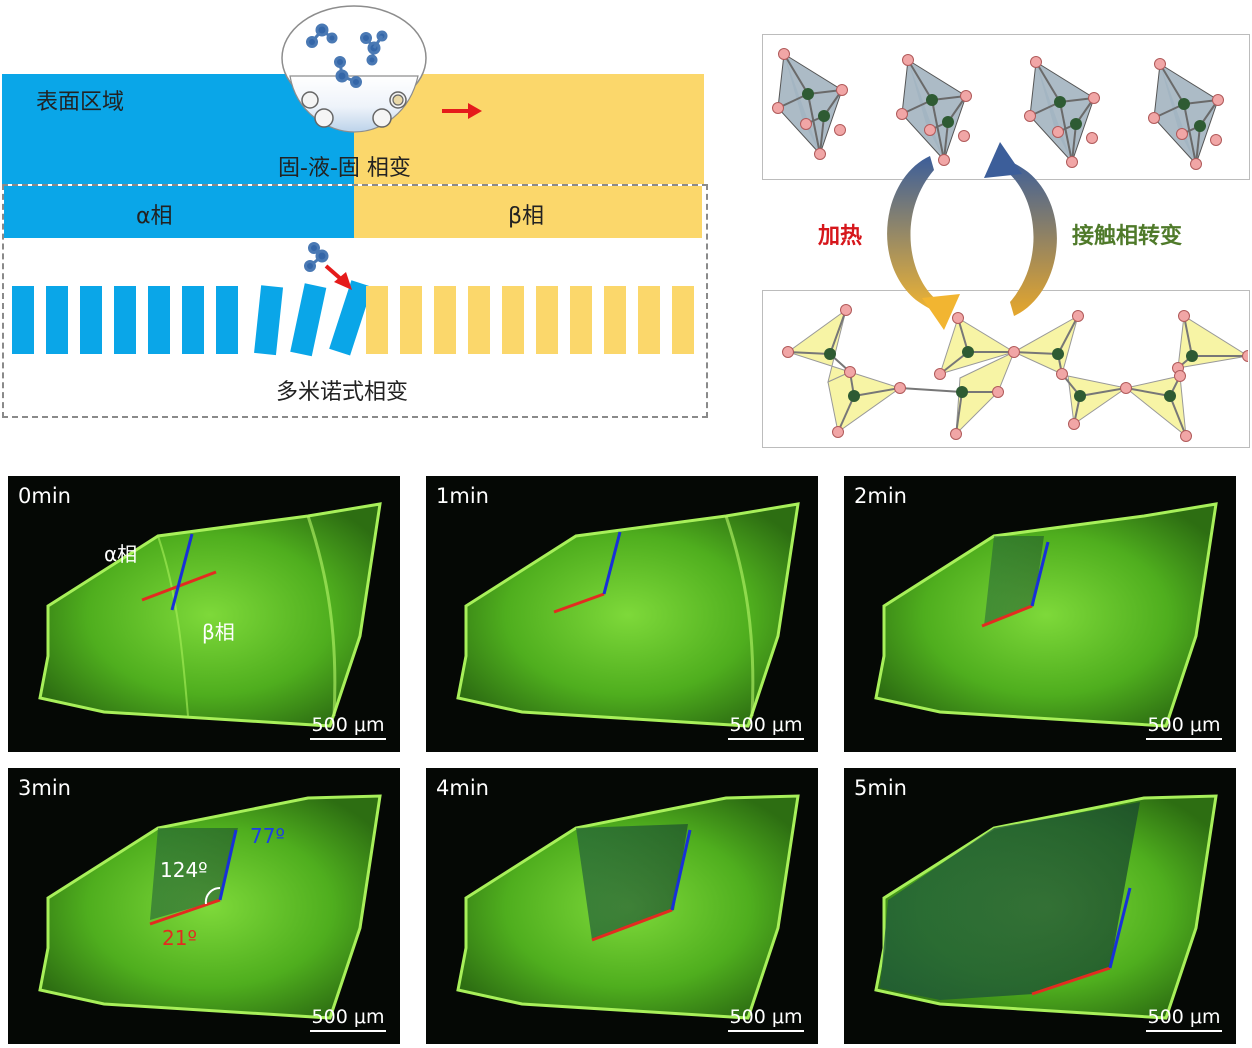 The width and height of the screenshot is (1252, 1048). What do you see at coordinates (972, 236) in the screenshot?
I see `cycle-arrows-icon` at bounding box center [972, 236].